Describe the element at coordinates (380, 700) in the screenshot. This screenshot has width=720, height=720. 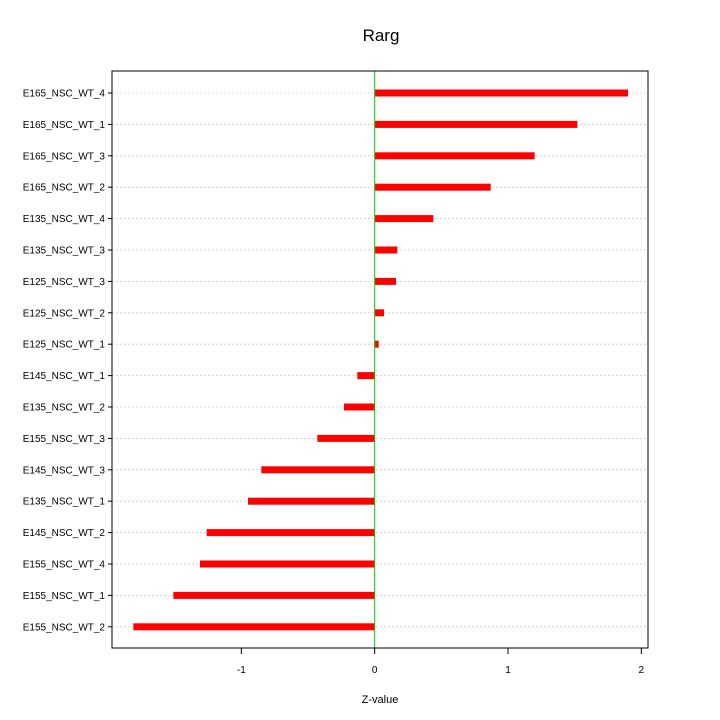
I see `x-axis-label: Z-value` at that location.